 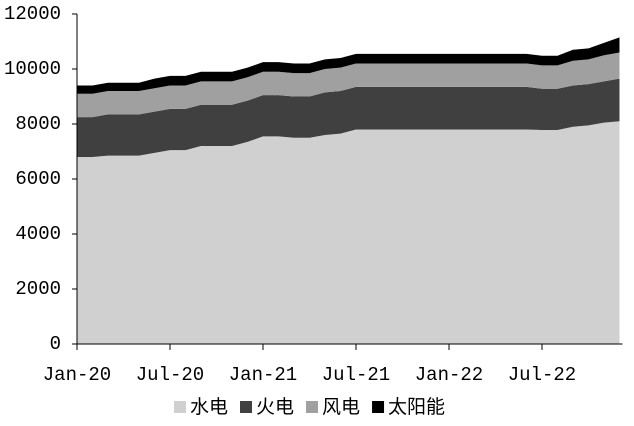 I want to click on x-tick-label: Jan-22, so click(x=449, y=375).